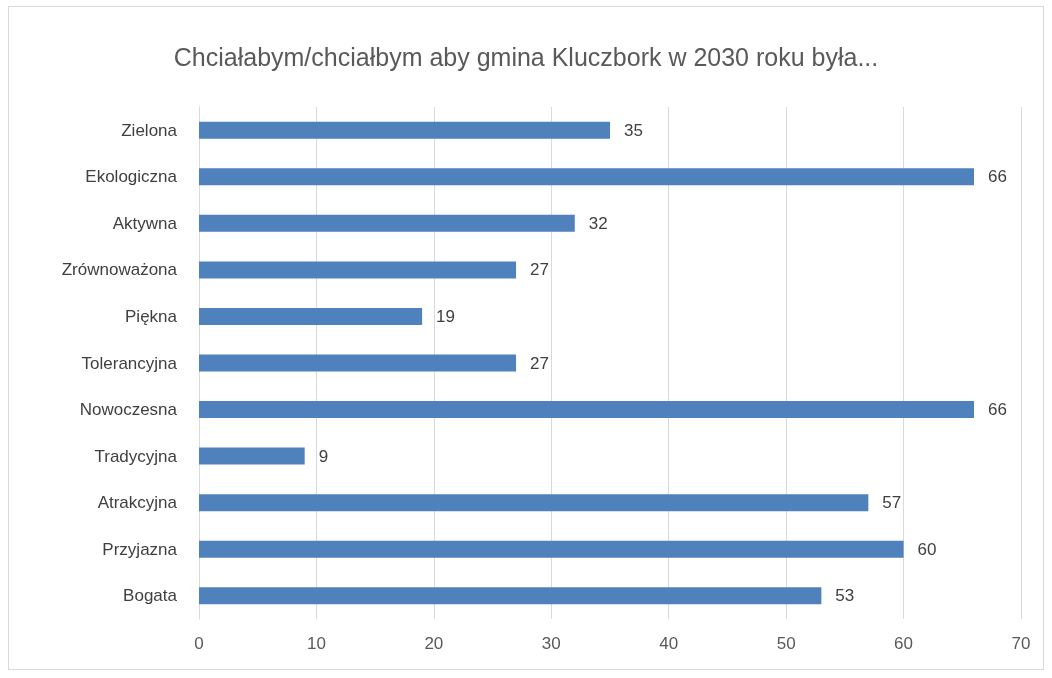 The height and width of the screenshot is (678, 1052). Describe the element at coordinates (892, 503) in the screenshot. I see `data-label: 57` at that location.